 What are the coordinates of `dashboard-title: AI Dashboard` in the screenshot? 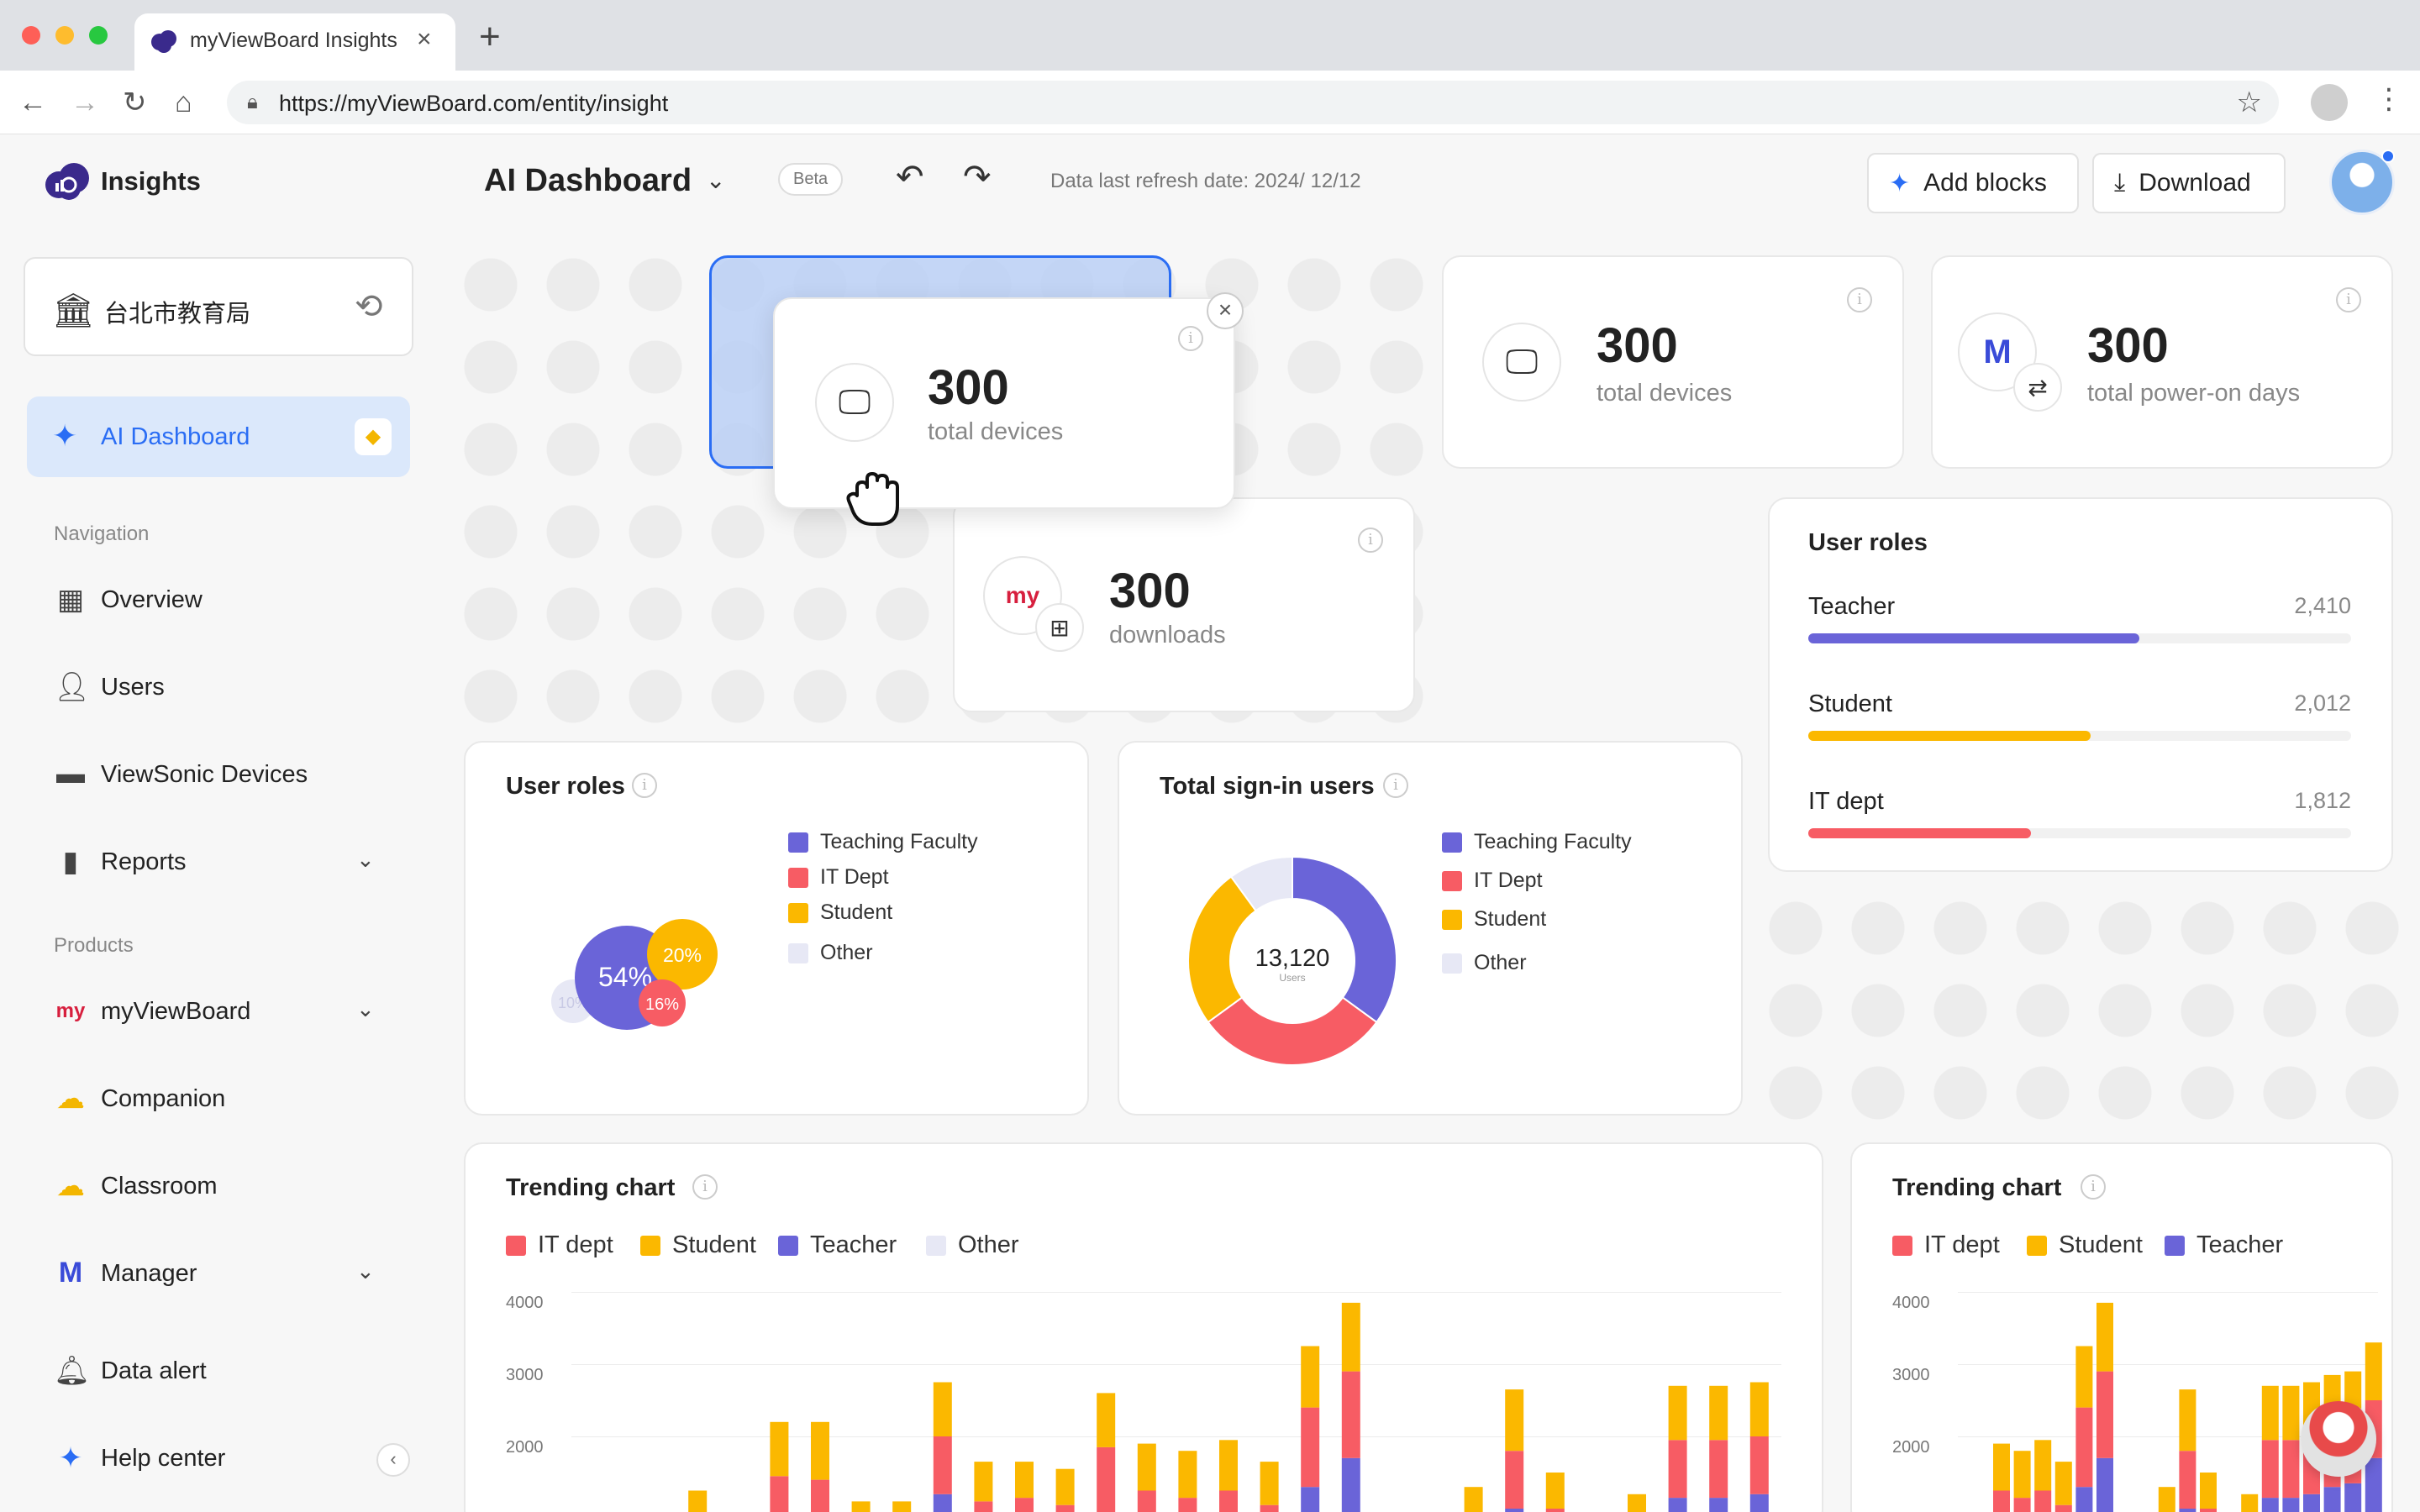 It's located at (588, 180).